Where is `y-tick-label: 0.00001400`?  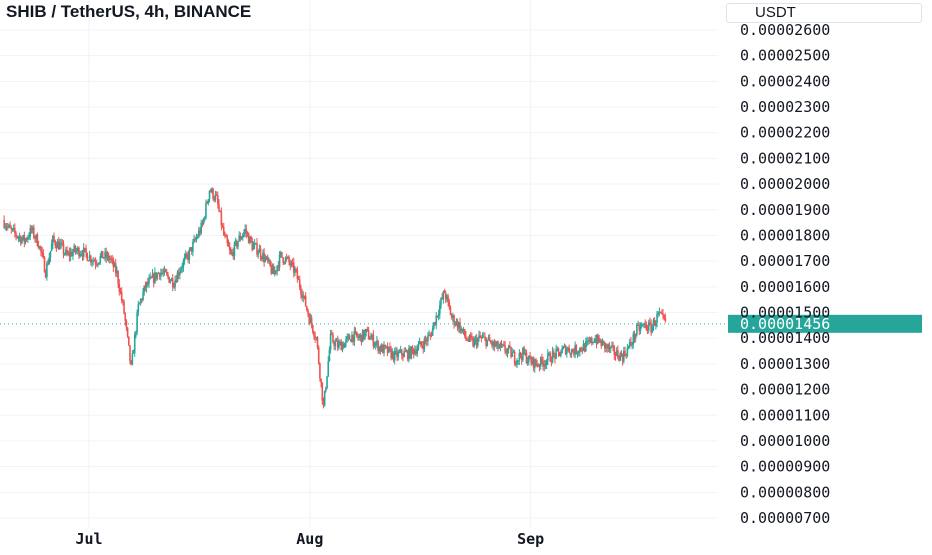 y-tick-label: 0.00001400 is located at coordinates (785, 338).